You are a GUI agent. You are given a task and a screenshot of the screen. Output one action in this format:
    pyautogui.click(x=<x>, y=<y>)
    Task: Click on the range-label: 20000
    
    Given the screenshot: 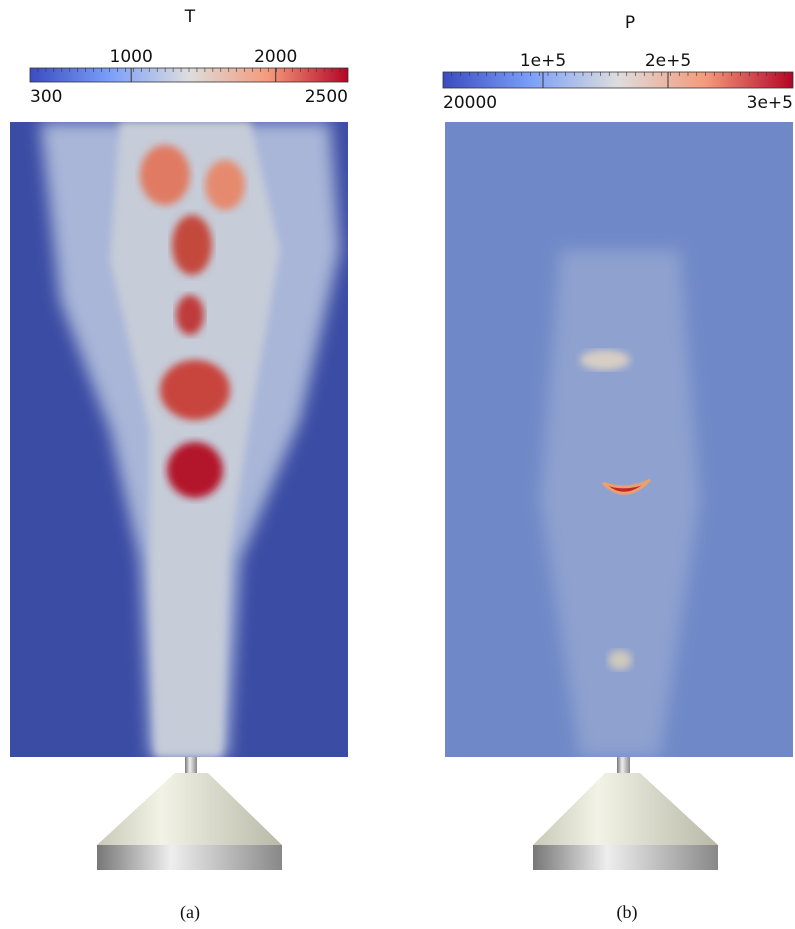 What is the action you would take?
    pyautogui.click(x=470, y=103)
    